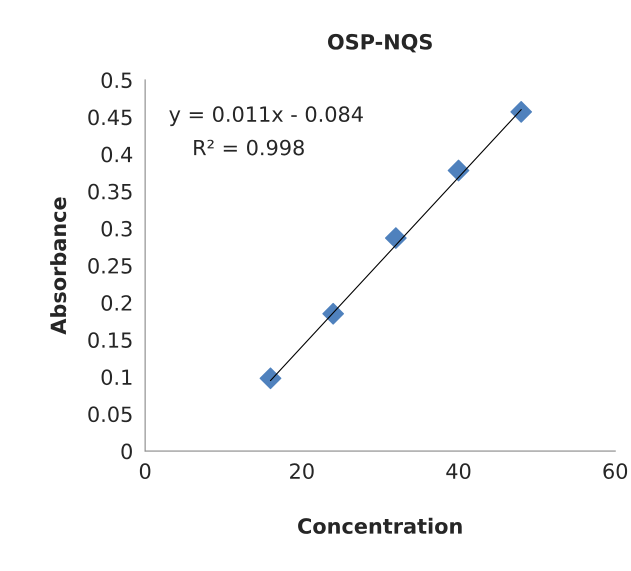 This screenshot has width=631, height=571. I want to click on y-tick-label: 0.05, so click(110, 414).